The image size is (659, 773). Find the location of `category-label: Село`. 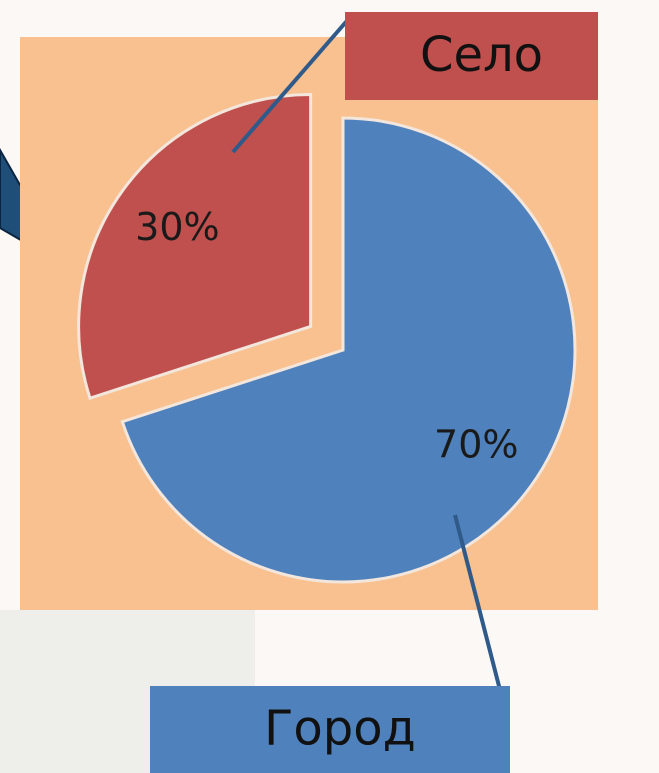

category-label: Село is located at coordinates (481, 55).